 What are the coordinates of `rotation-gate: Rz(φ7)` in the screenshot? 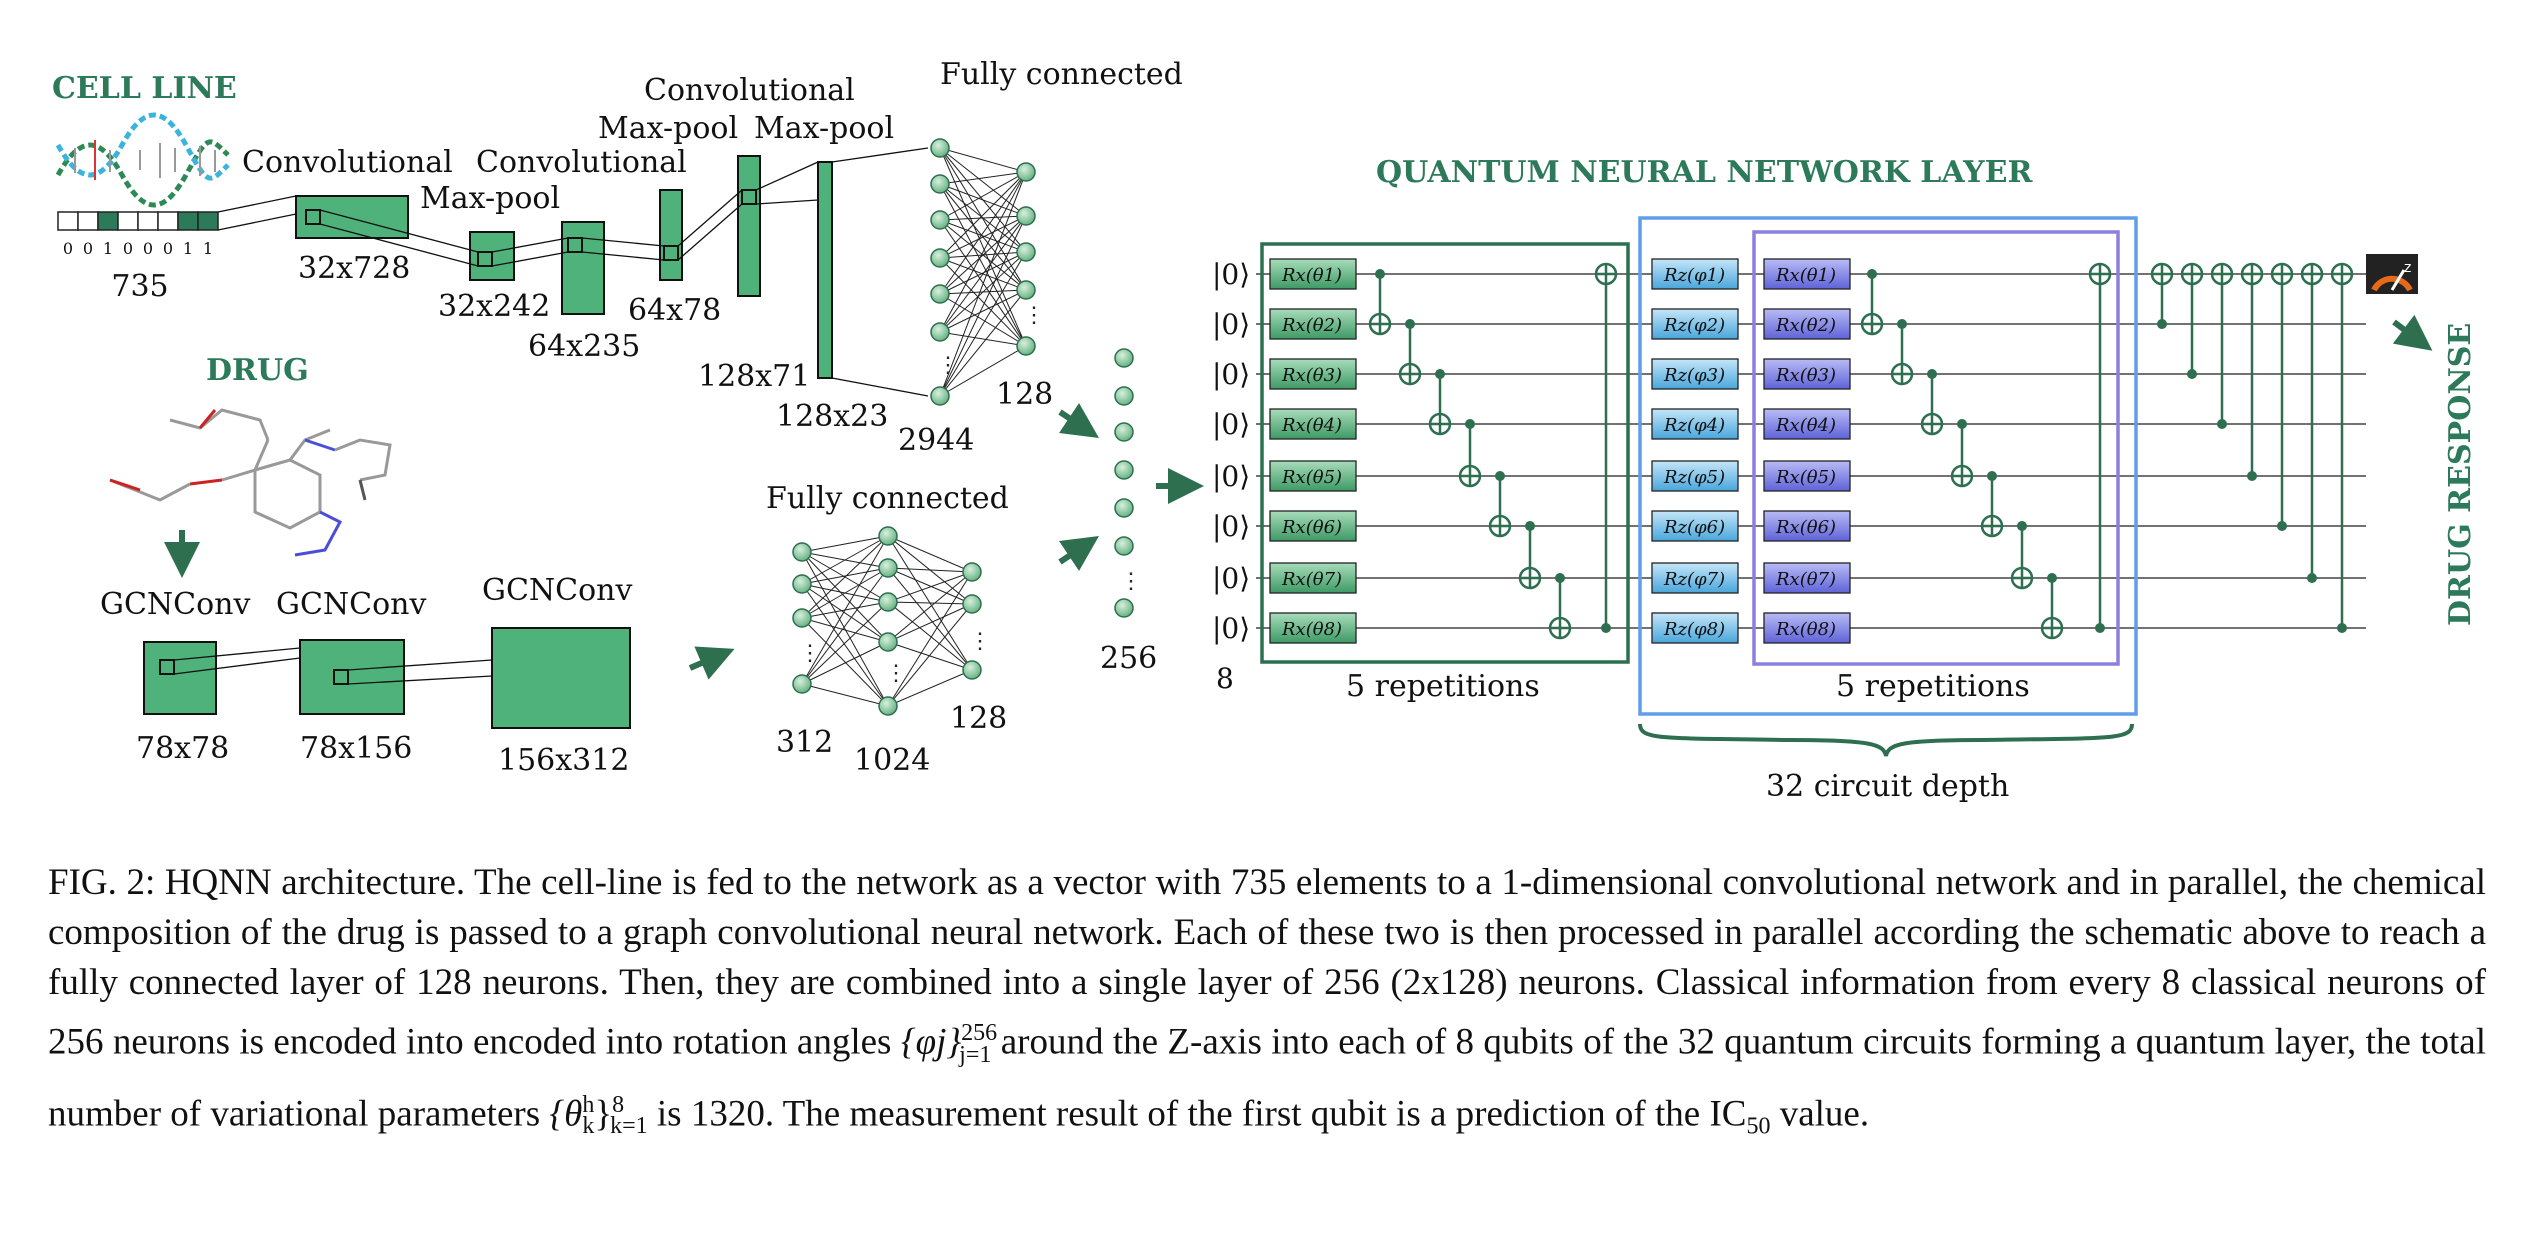 It's located at (1695, 578).